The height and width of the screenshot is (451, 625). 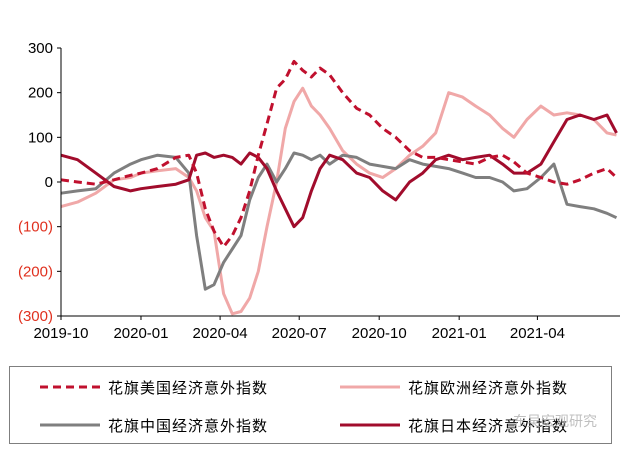 I want to click on x-tick-label: 2020-10, so click(x=379, y=333).